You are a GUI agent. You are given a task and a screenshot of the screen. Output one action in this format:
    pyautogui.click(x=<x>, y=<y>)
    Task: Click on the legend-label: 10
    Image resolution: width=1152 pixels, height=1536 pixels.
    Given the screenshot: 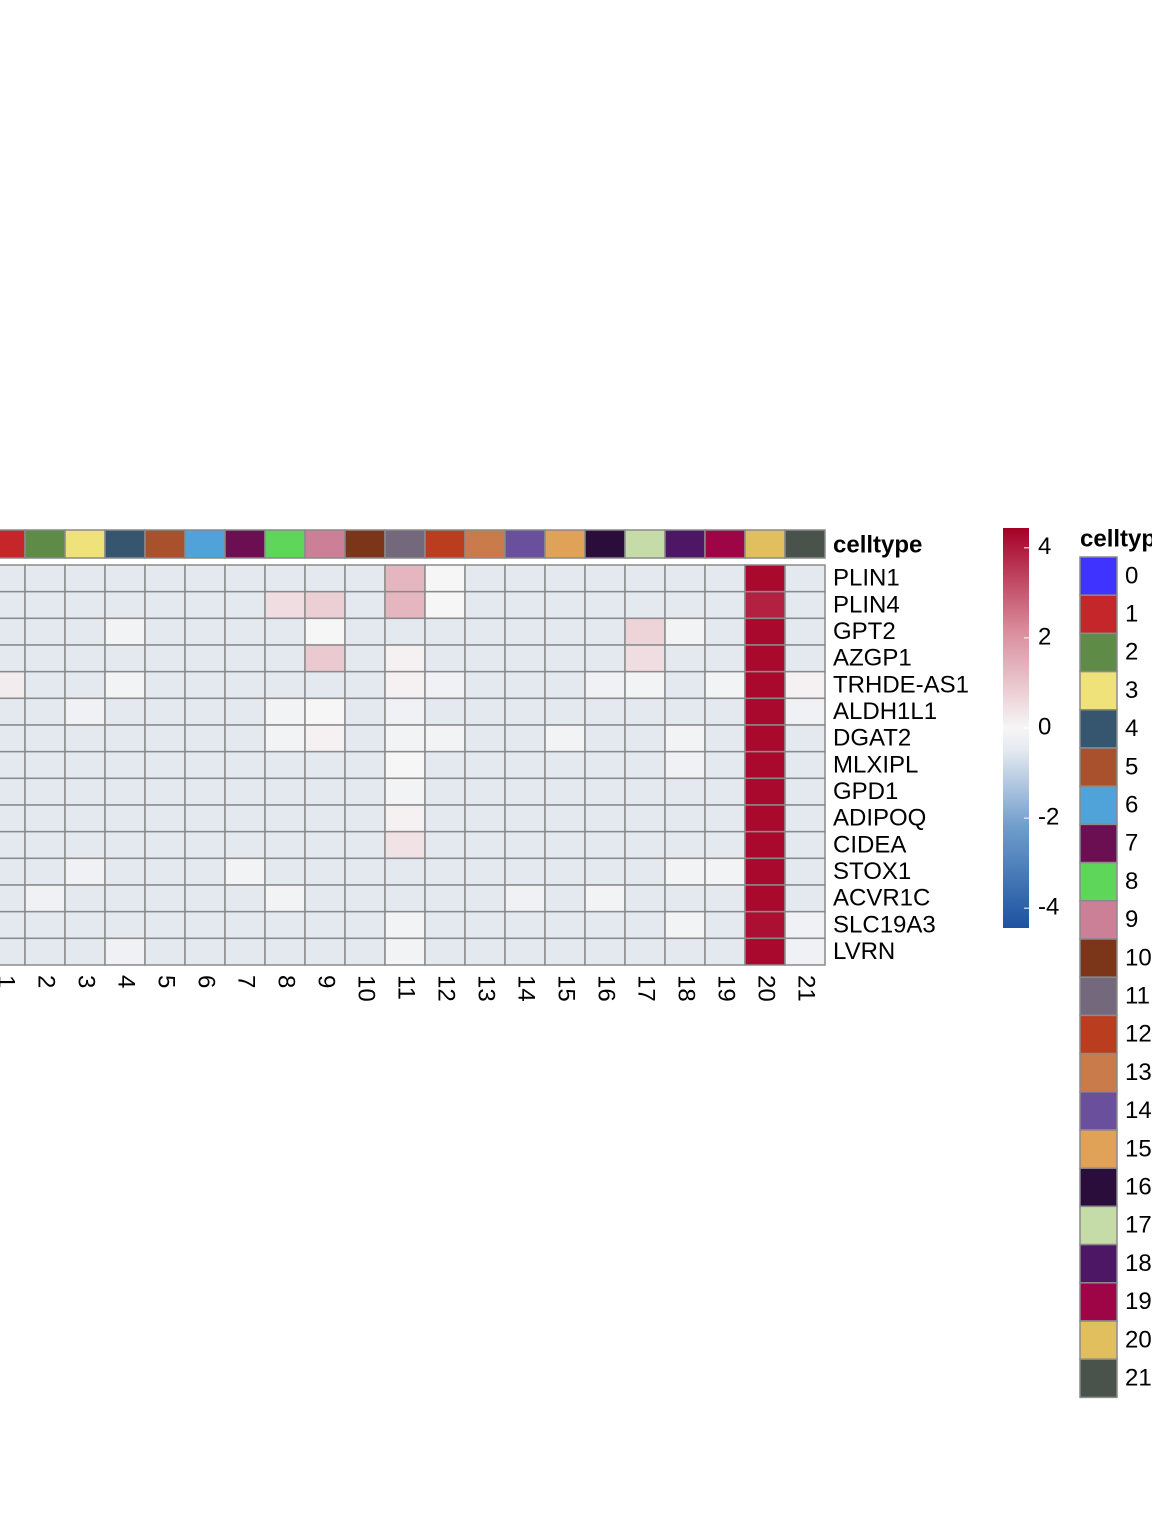 What is the action you would take?
    pyautogui.click(x=1138, y=957)
    